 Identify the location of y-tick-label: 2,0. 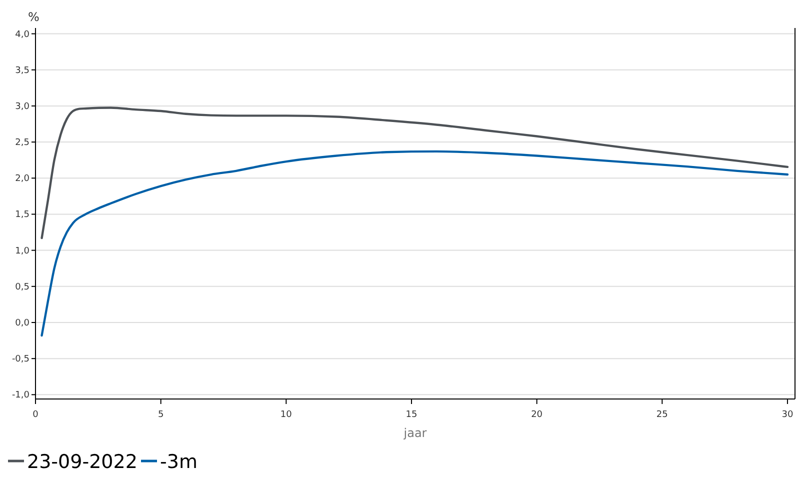
(22, 179).